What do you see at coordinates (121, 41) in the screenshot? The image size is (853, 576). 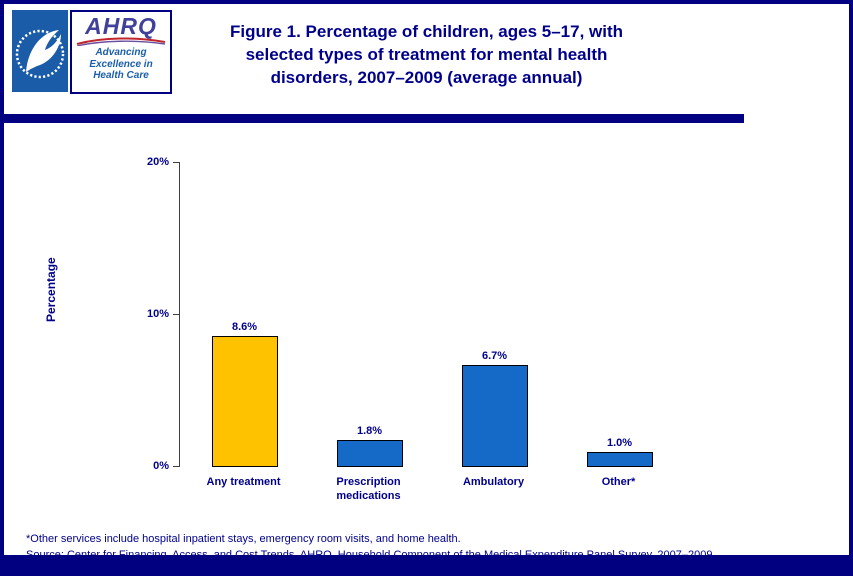 I see `ahrq-swoosh-icon` at bounding box center [121, 41].